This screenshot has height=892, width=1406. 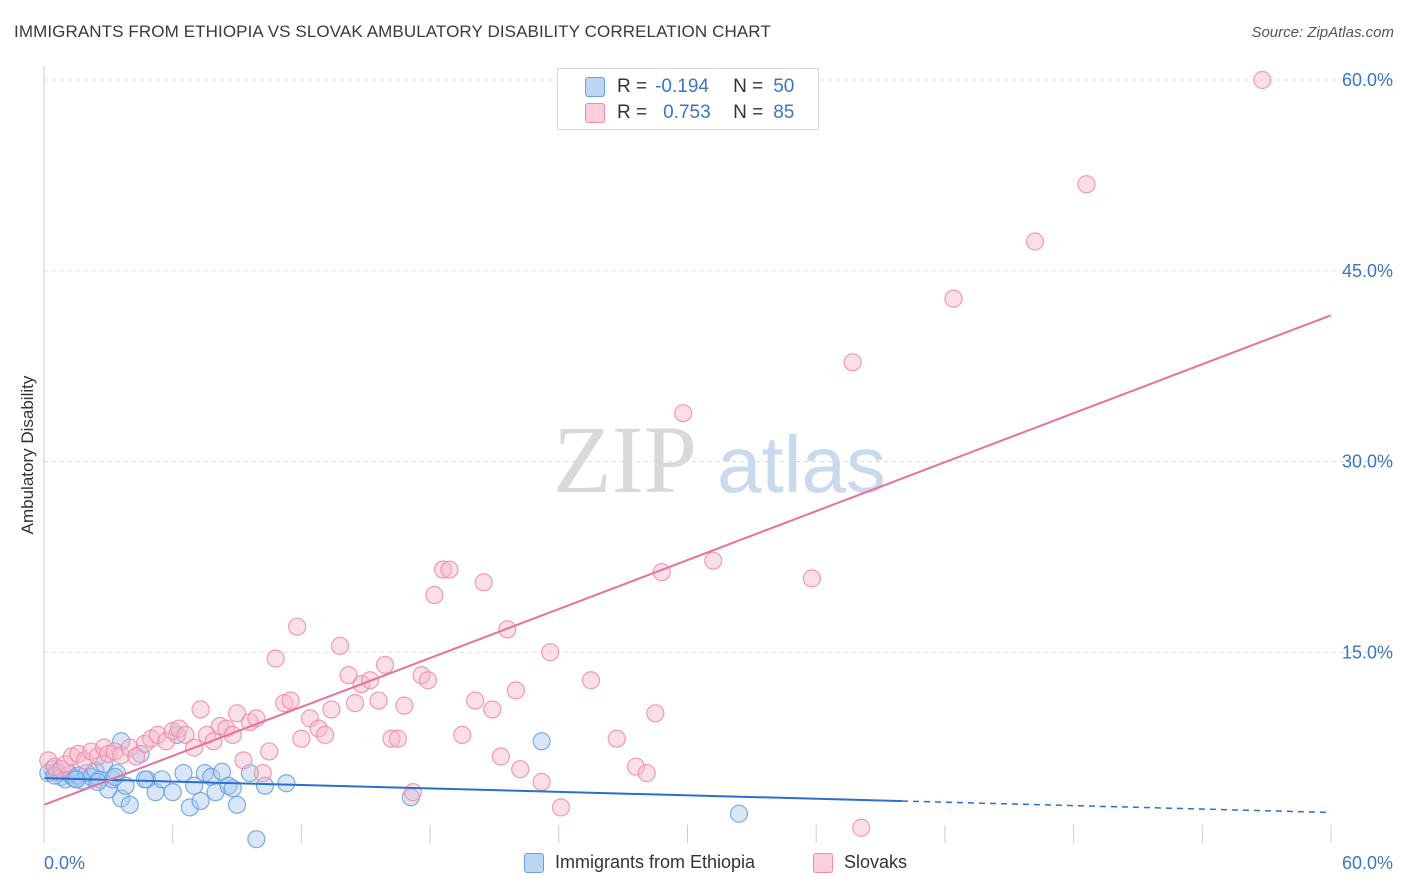 I want to click on stats-legend: R = -0.194 N = 50 R = 0.753 N = 85, so click(x=688, y=99).